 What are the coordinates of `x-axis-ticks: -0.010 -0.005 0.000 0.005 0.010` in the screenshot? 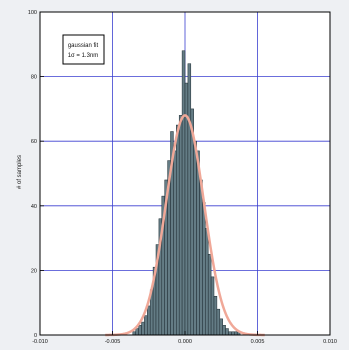 It's located at (184, 338).